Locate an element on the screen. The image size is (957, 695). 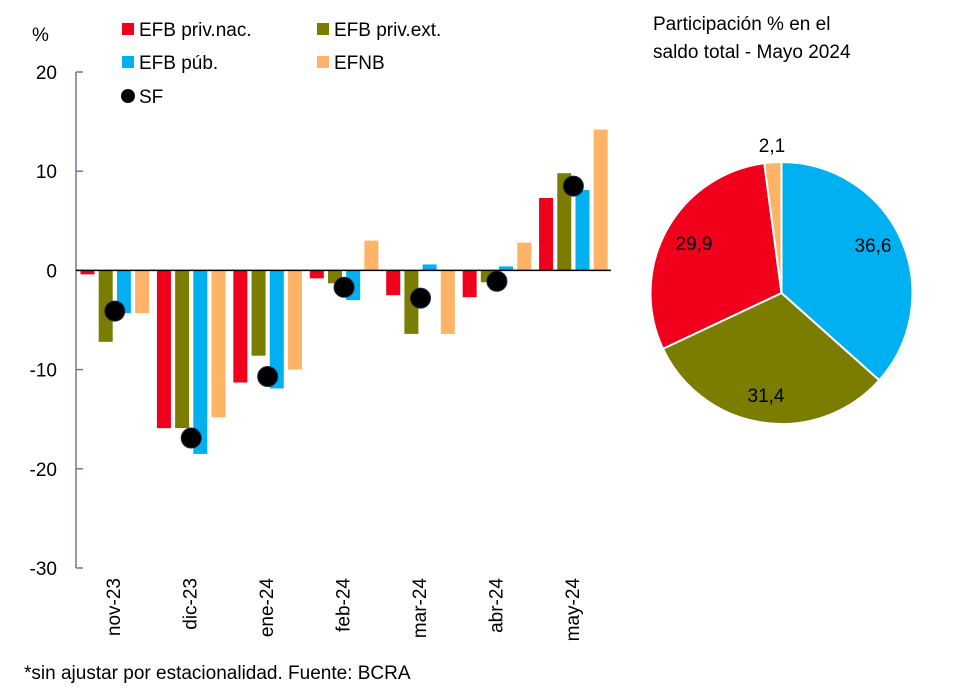
legend-item: SF is located at coordinates (142, 97).